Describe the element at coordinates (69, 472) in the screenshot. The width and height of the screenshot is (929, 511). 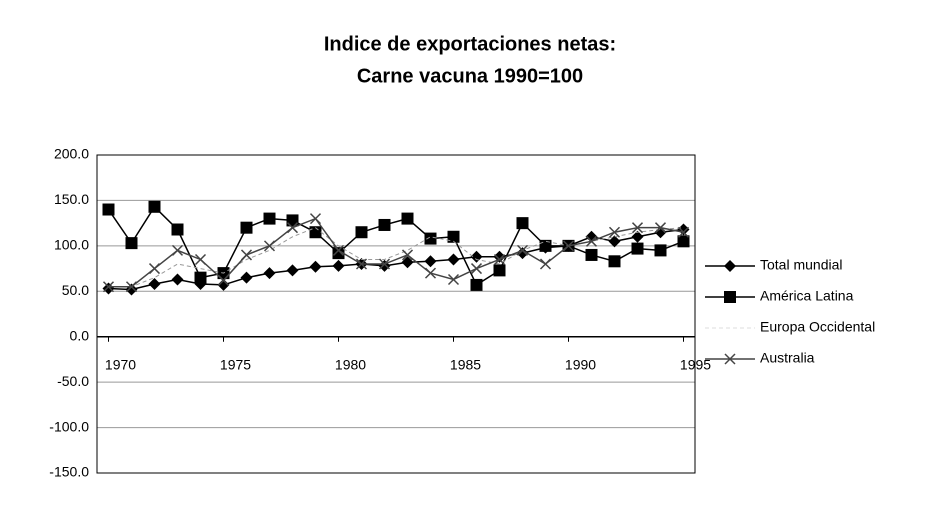
I see `y-tick-label: -150.0` at that location.